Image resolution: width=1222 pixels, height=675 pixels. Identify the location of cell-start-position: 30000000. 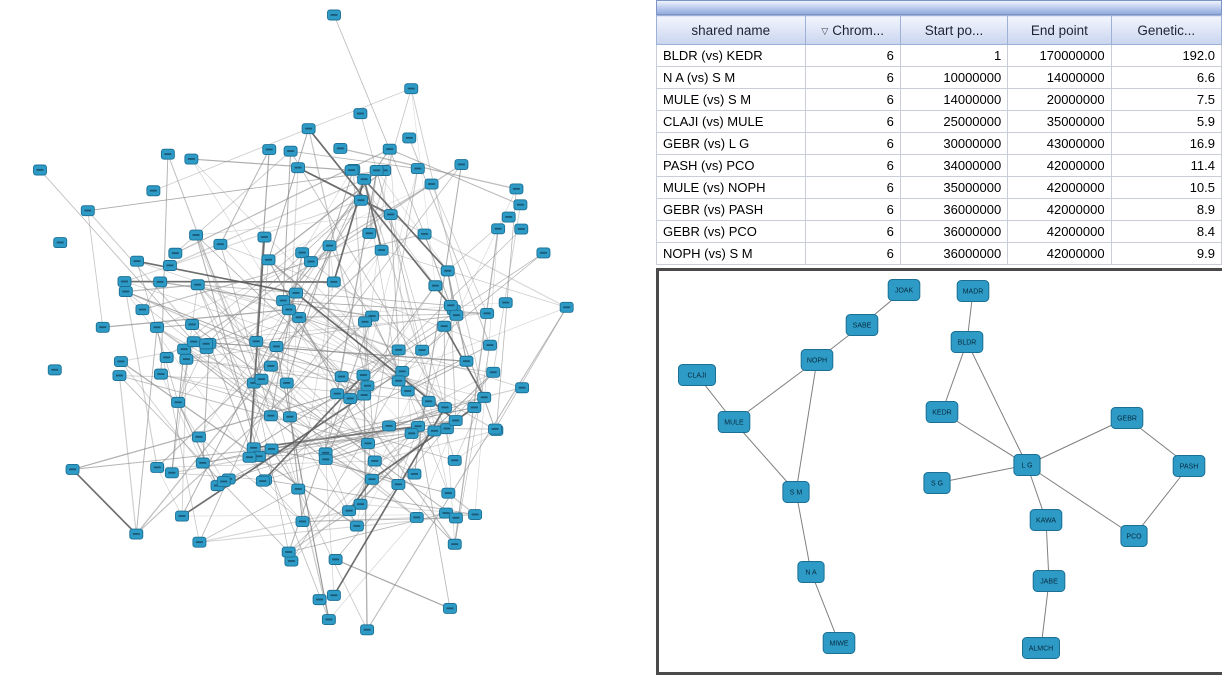
(953, 144).